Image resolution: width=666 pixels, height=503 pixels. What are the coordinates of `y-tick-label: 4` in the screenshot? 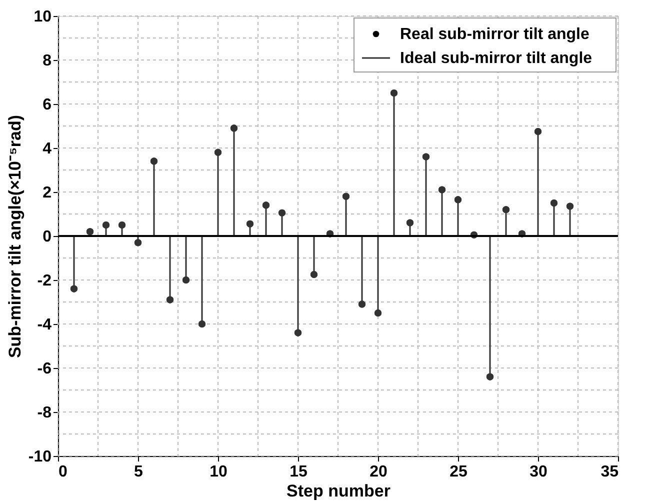 It's located at (47, 149).